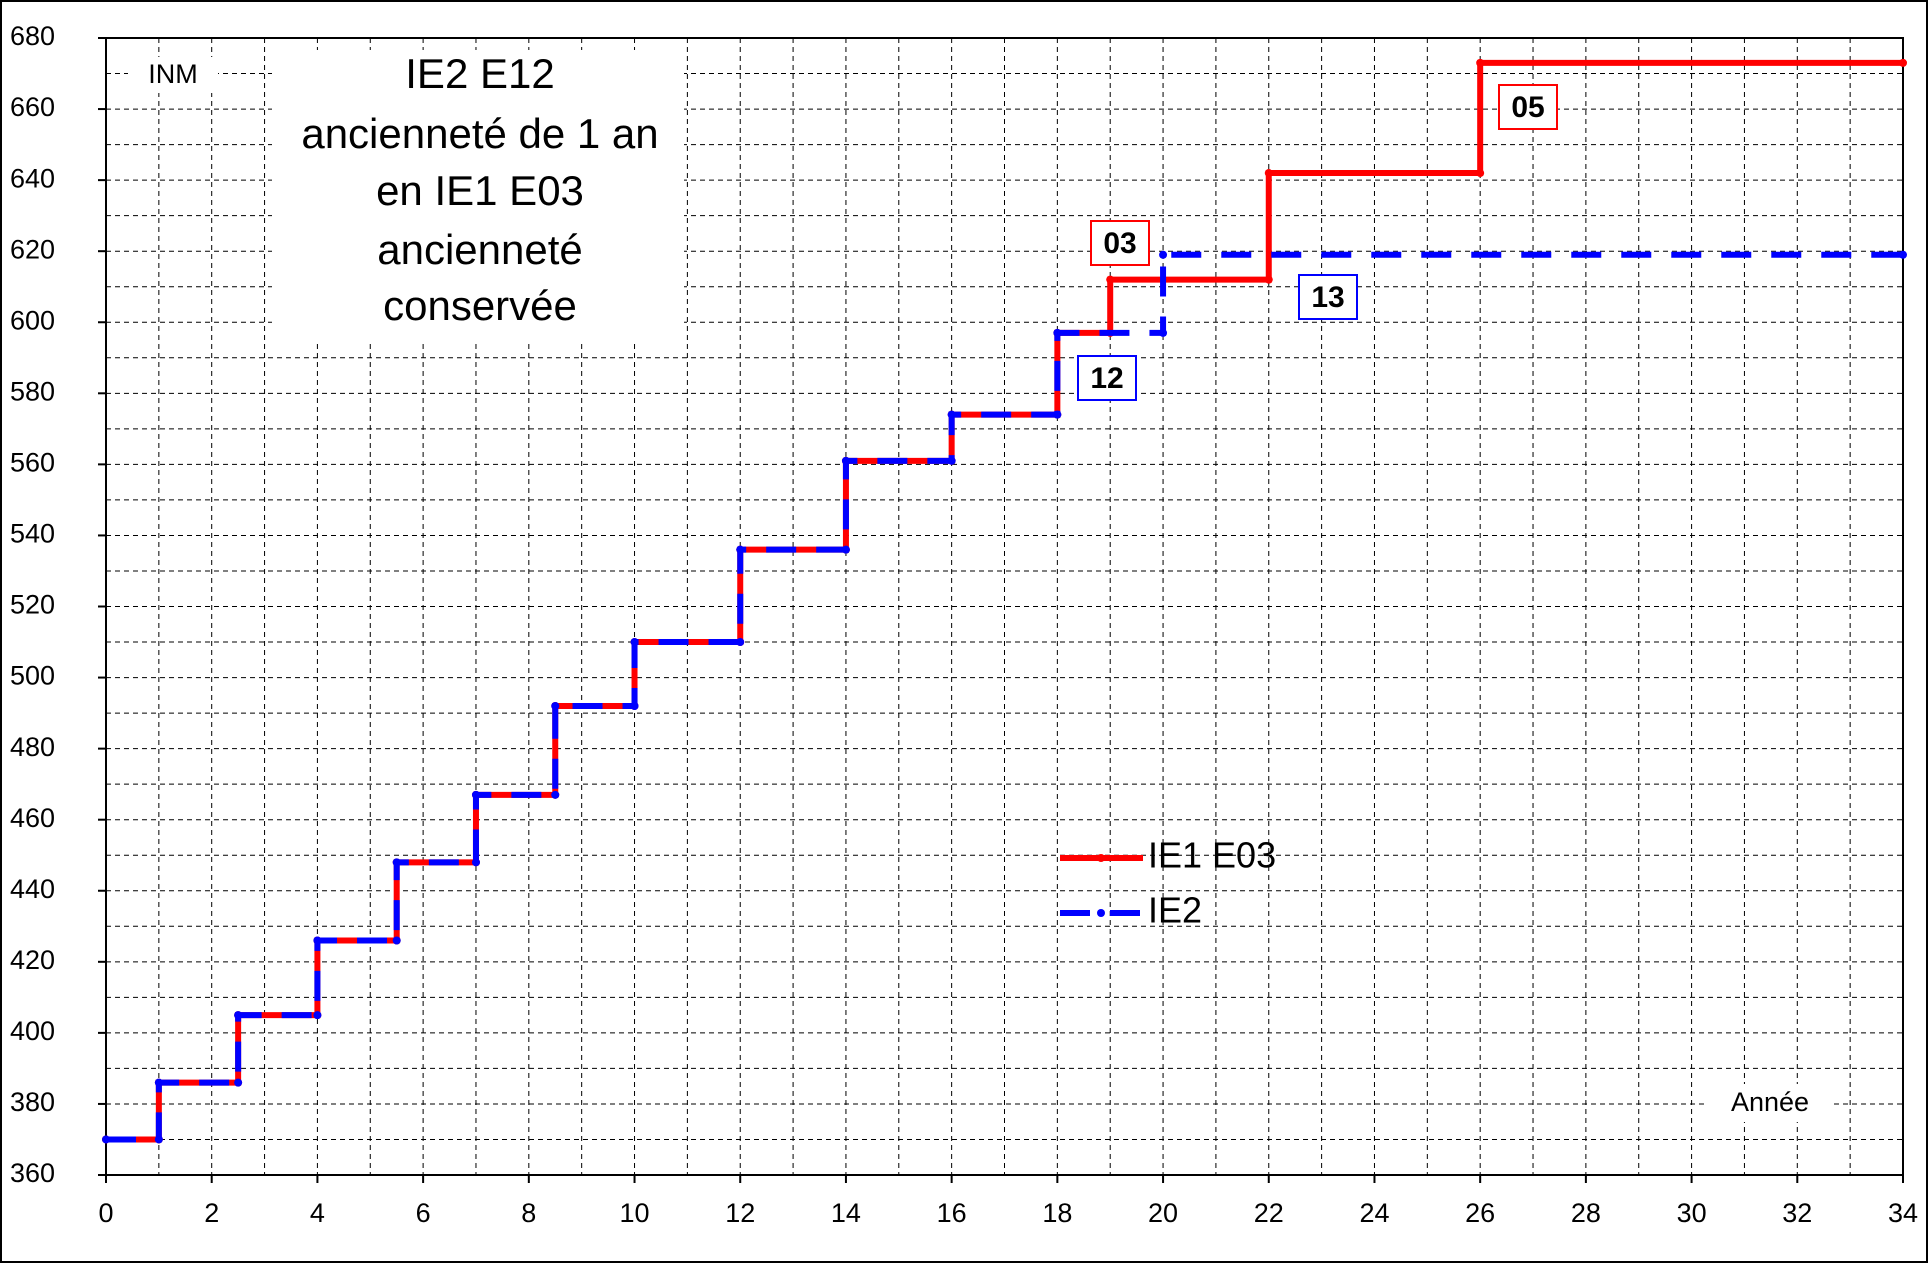  Describe the element at coordinates (317, 1213) in the screenshot. I see `x-tick-label: 4` at that location.